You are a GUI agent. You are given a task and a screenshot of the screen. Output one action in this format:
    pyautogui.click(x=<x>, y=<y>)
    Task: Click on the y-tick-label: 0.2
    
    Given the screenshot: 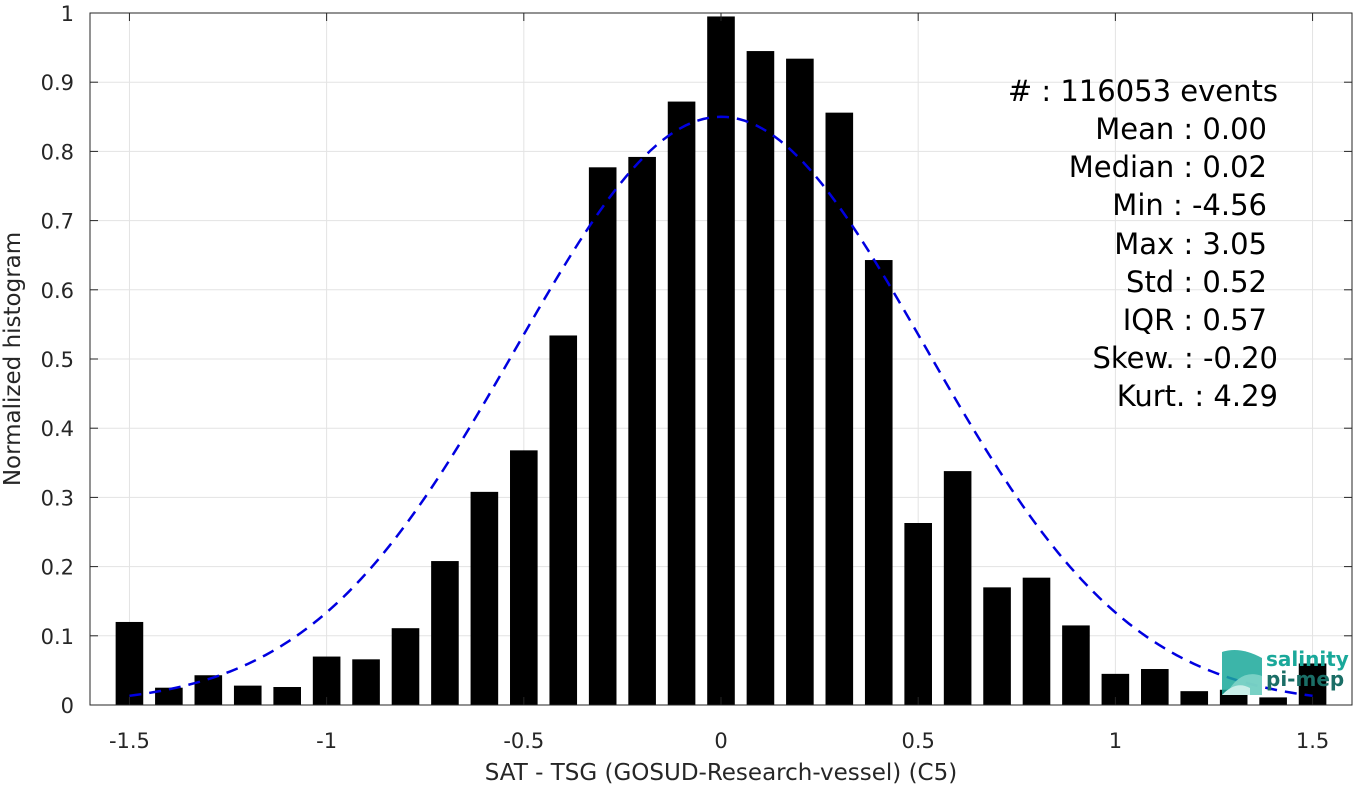 What is the action you would take?
    pyautogui.click(x=57, y=568)
    